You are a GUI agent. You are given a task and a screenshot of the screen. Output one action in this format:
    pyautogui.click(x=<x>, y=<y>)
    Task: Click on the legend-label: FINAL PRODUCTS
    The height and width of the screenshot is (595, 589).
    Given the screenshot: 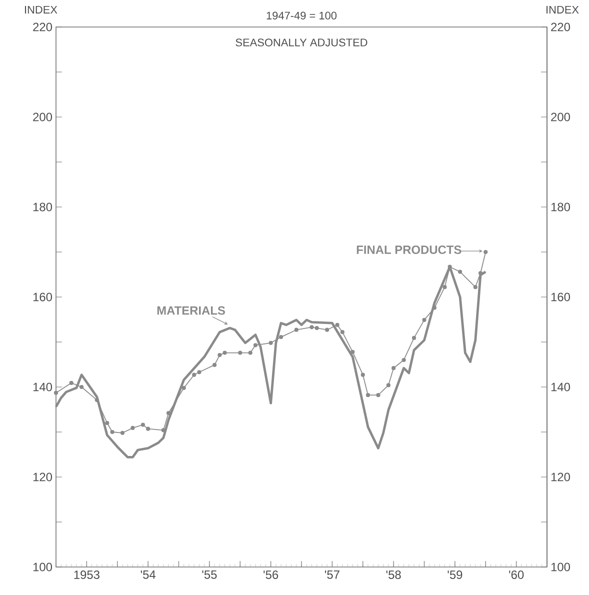 What is the action you would take?
    pyautogui.click(x=409, y=250)
    